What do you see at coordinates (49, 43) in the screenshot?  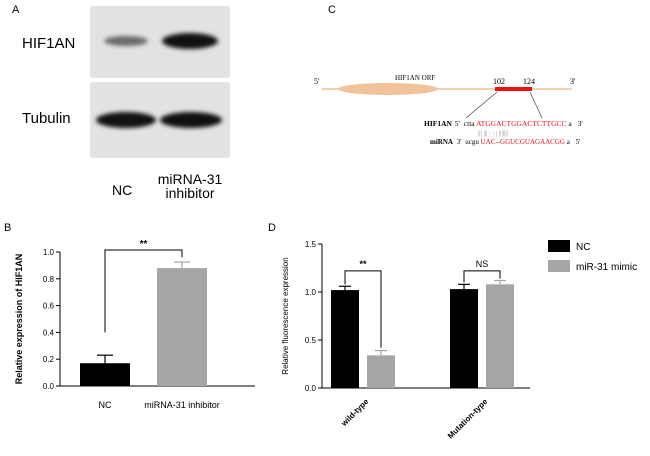 I see `hif1an-row-label: HIF1AN` at bounding box center [49, 43].